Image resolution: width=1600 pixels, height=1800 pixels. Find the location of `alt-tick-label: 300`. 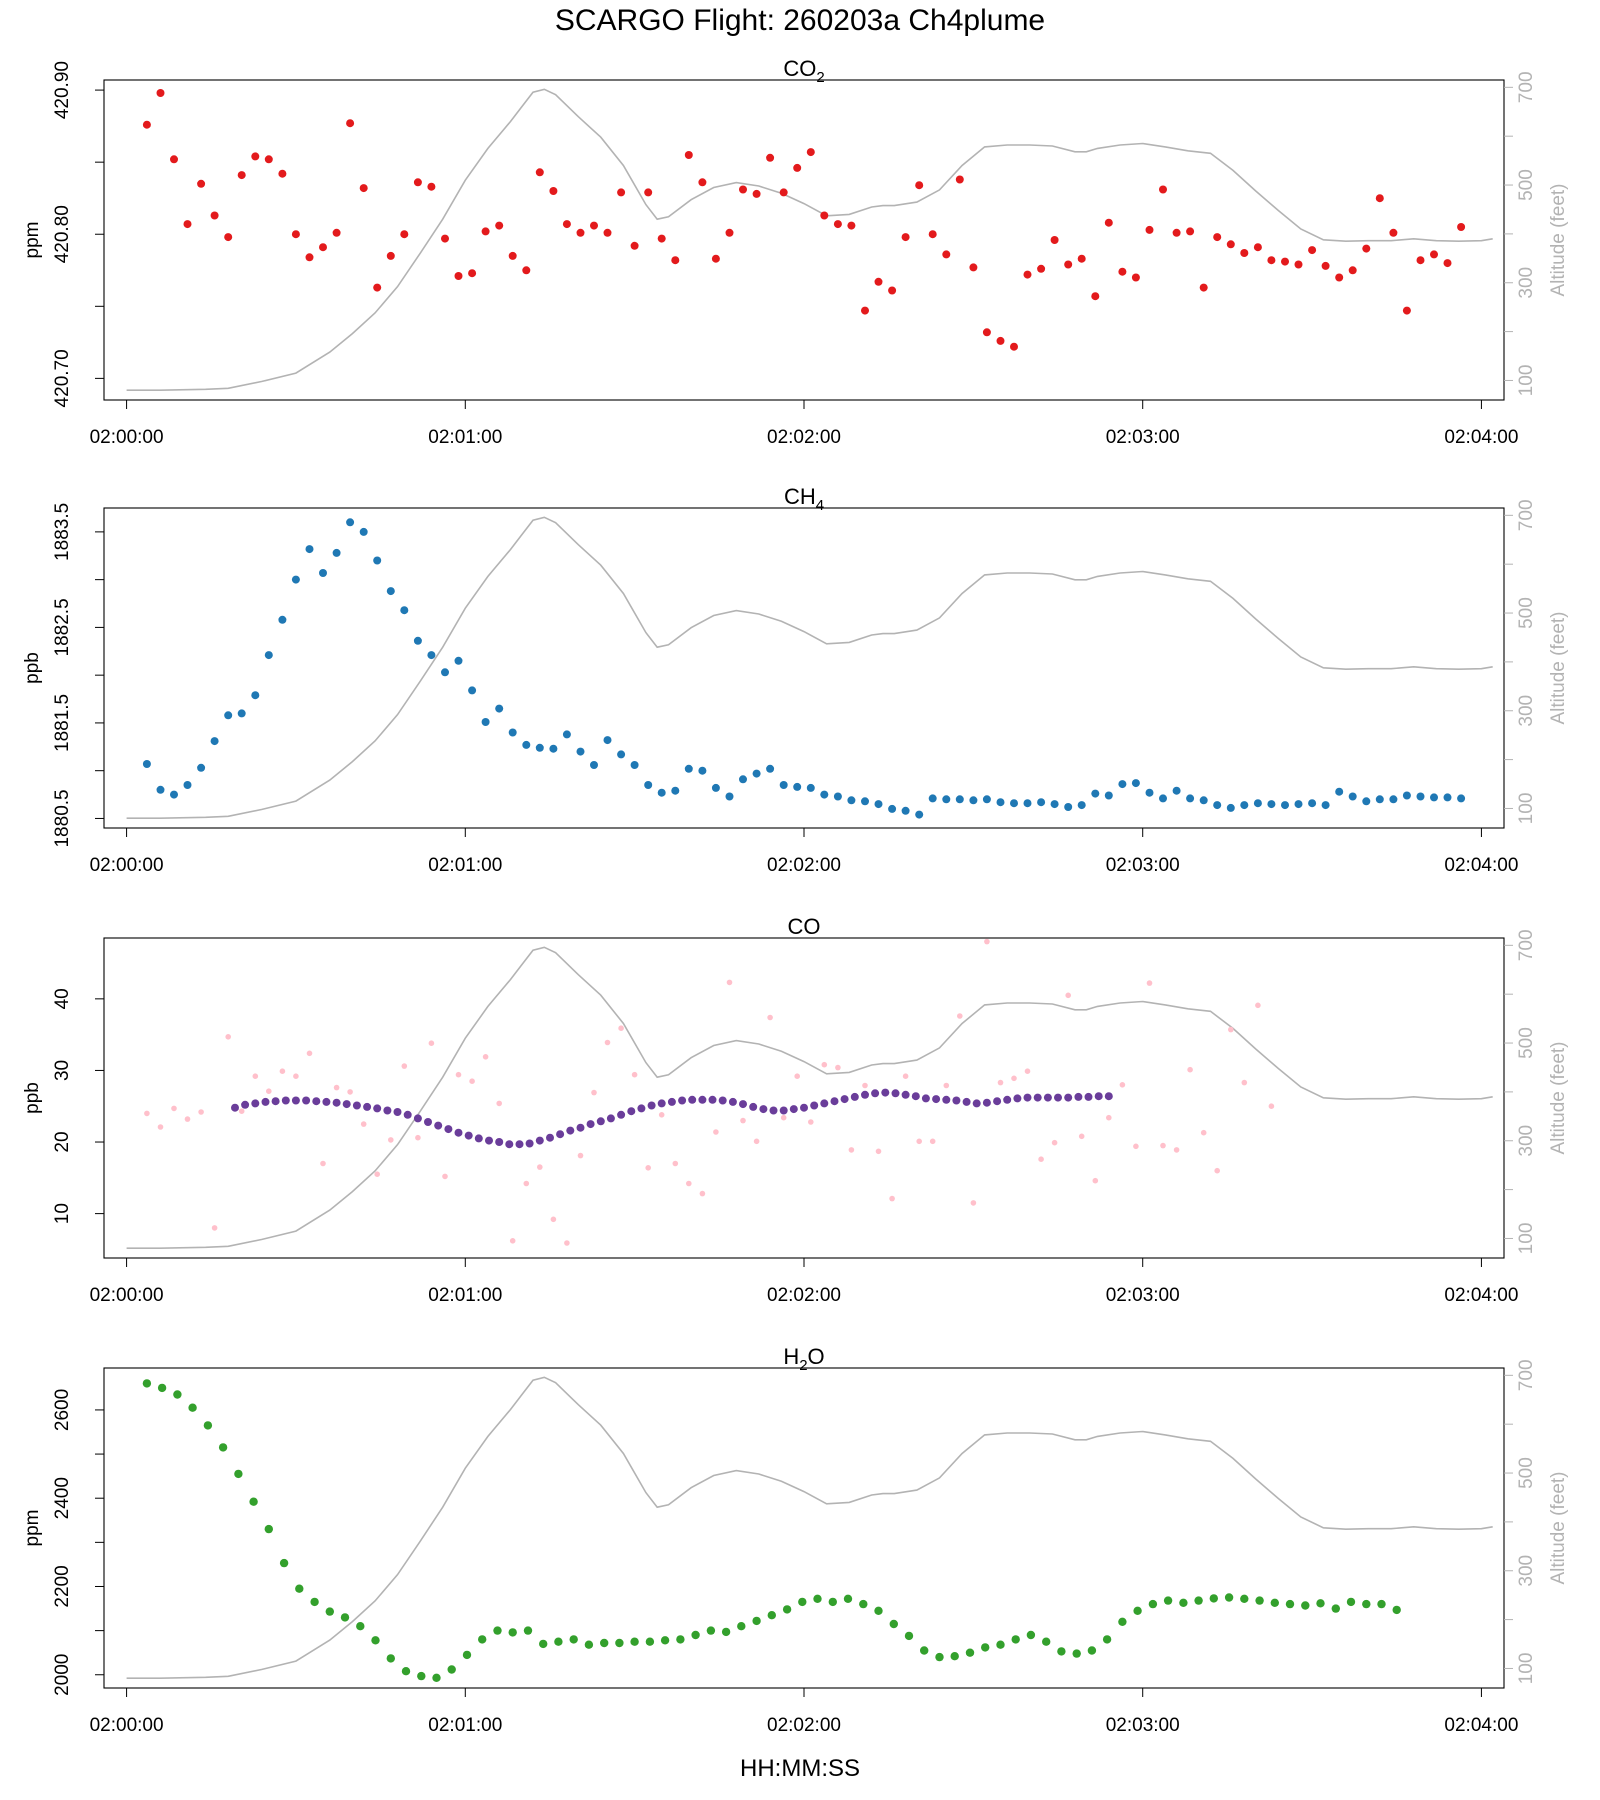

alt-tick-label: 300 is located at coordinates (1526, 1571).